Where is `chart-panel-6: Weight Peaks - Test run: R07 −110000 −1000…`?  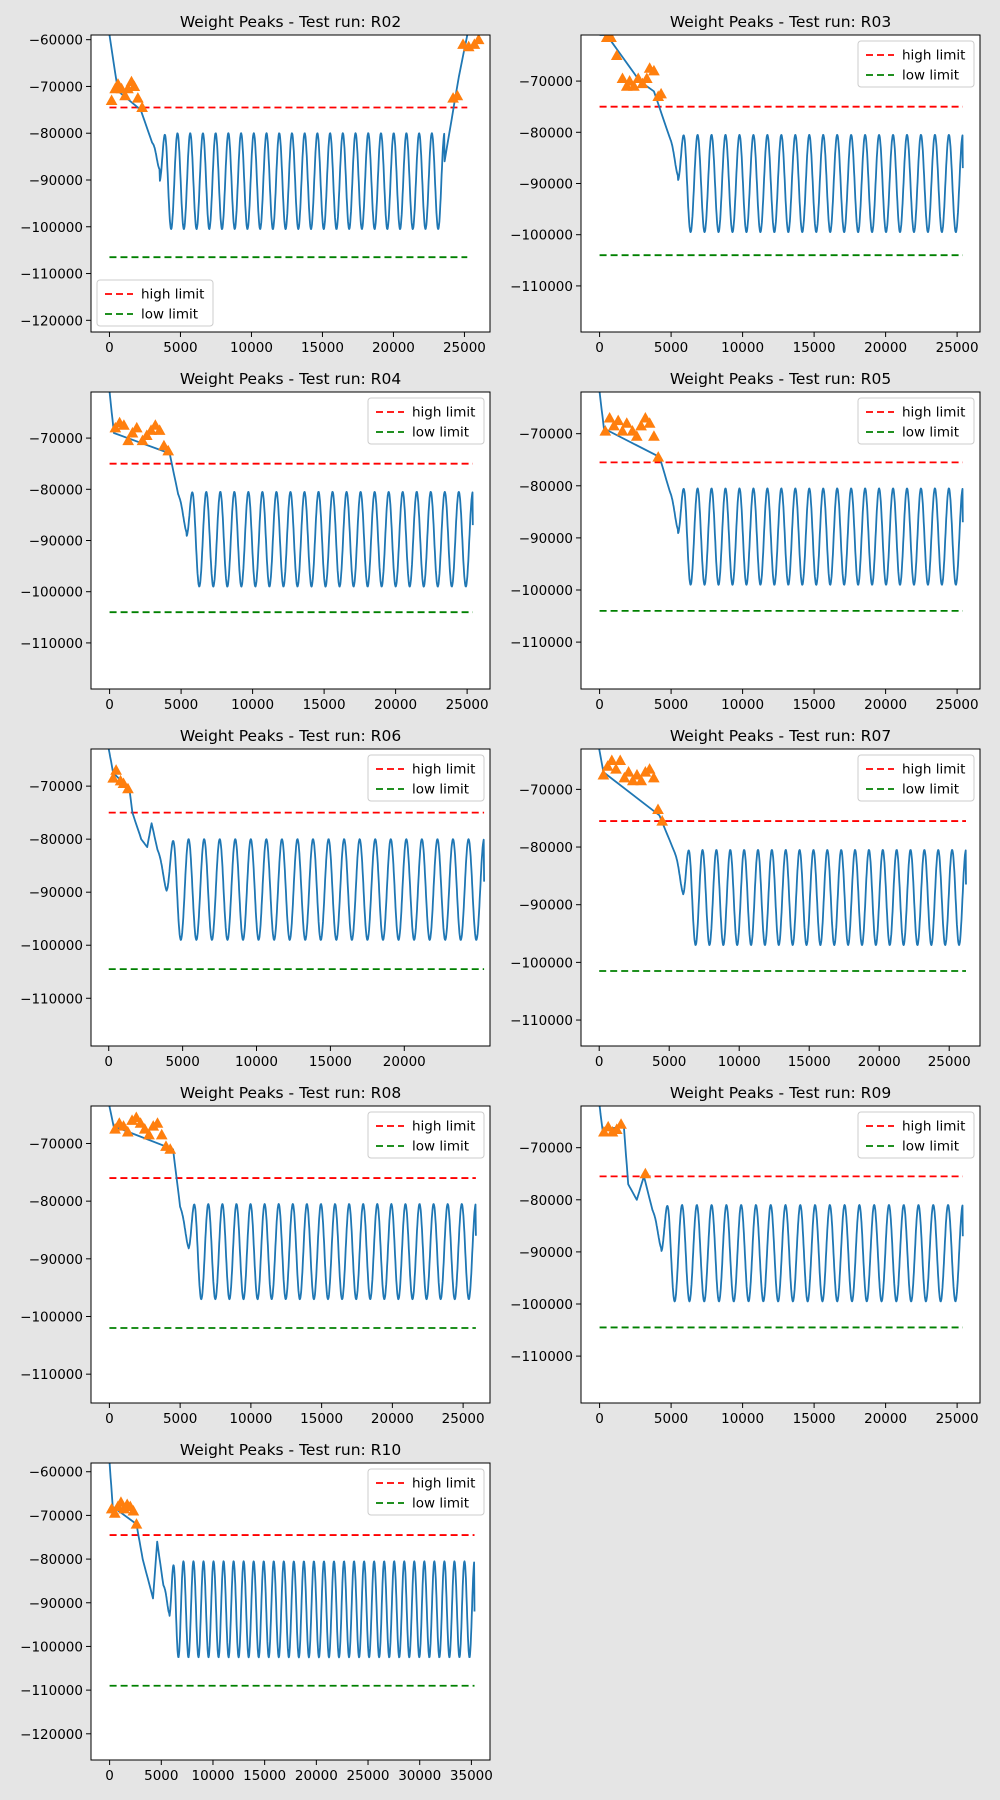
chart-panel-6: Weight Peaks - Test run: R07 −110000 −1000… is located at coordinates (745, 898).